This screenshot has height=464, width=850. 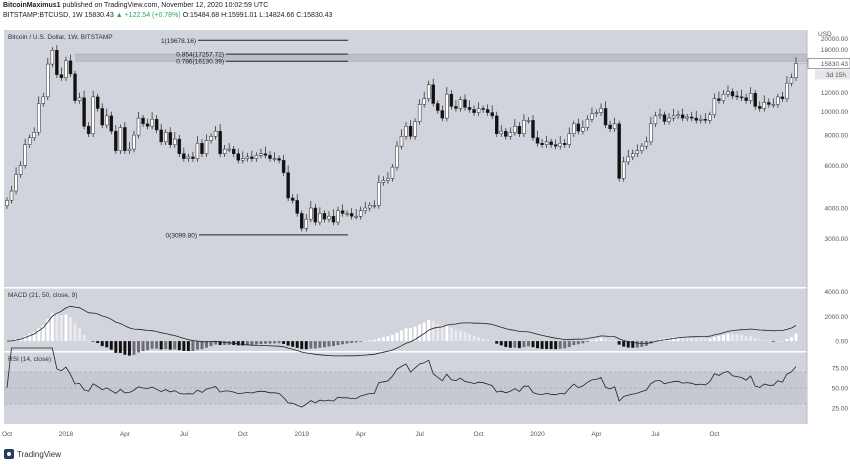 I want to click on author-name: BitcoinMaximus1, so click(x=32, y=5).